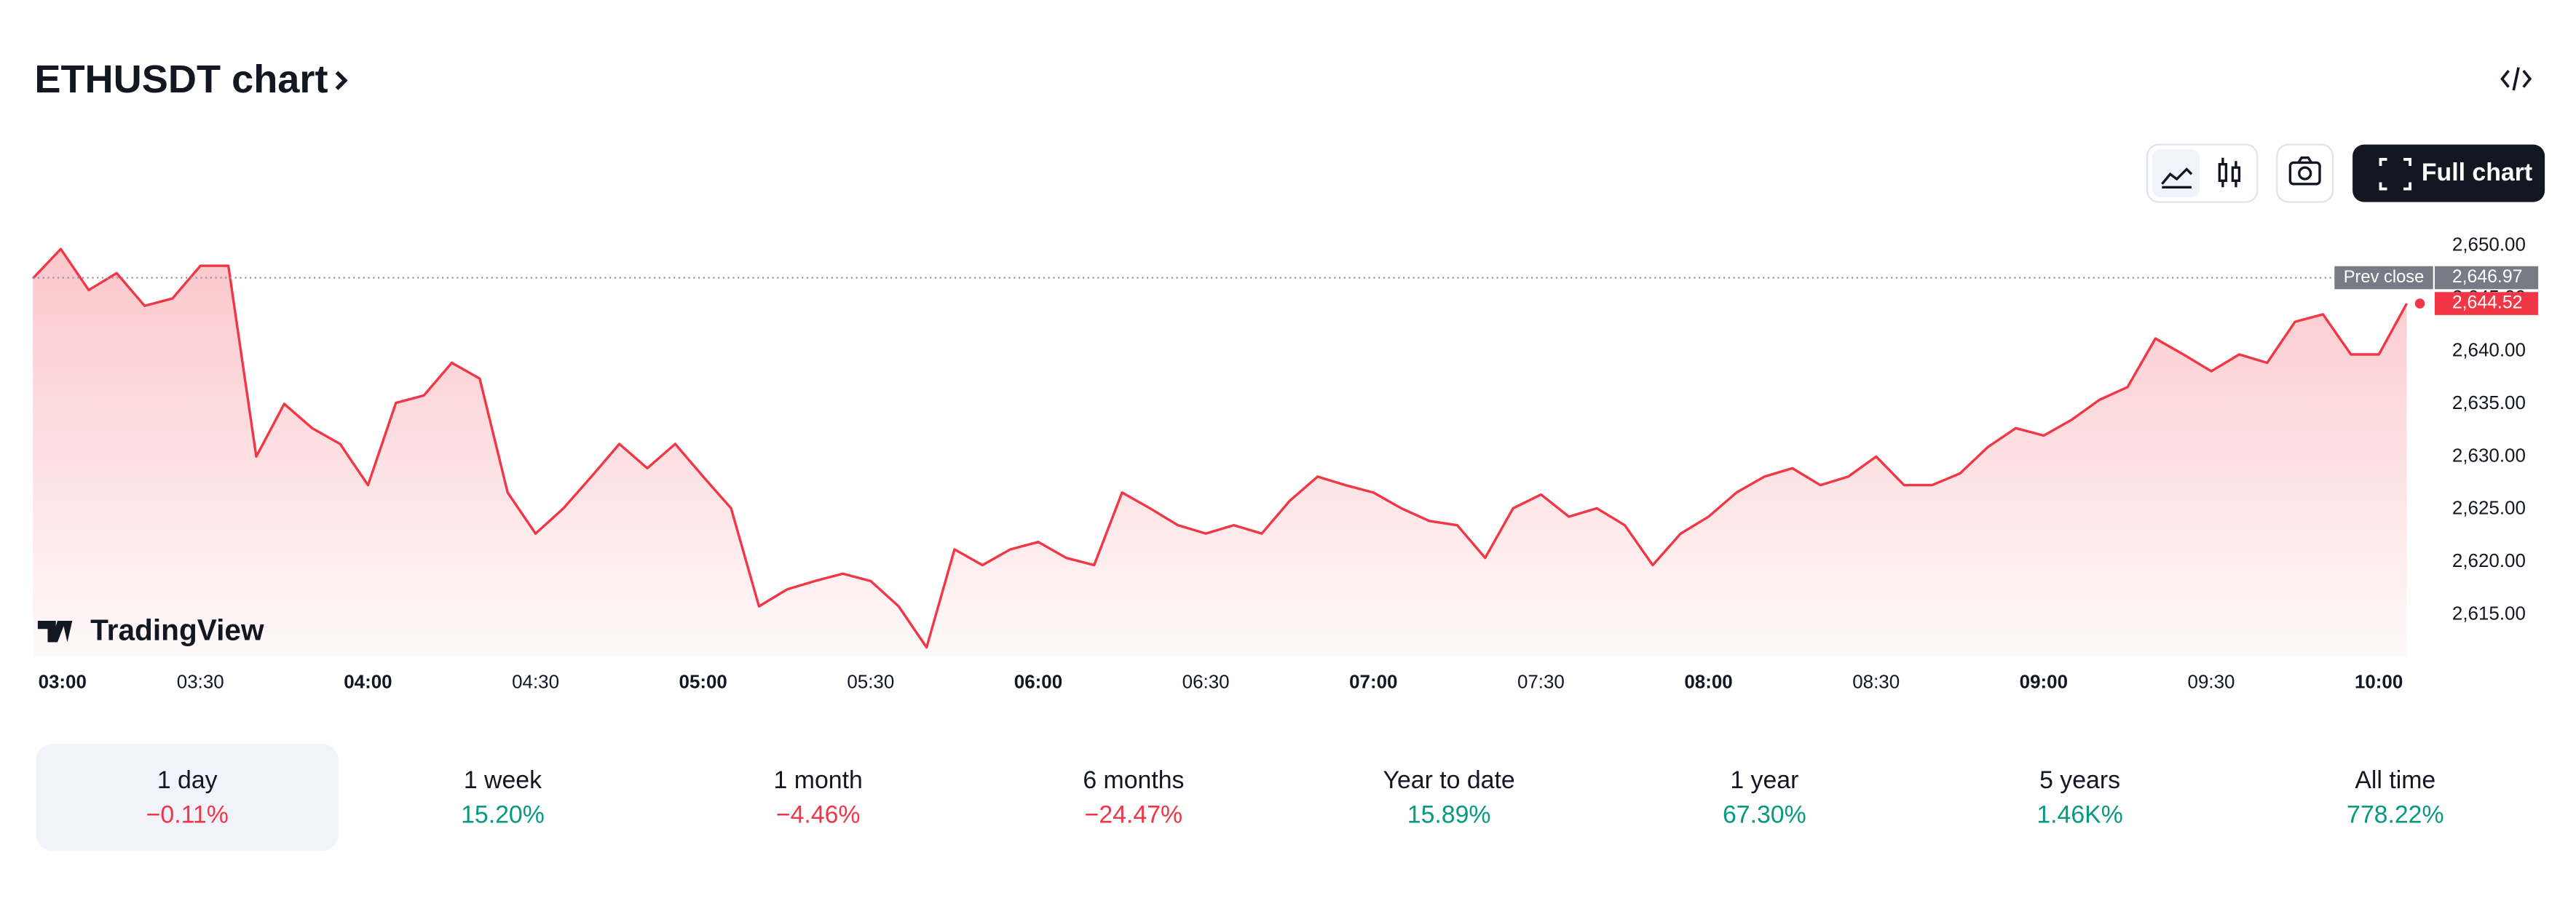 The width and height of the screenshot is (2576, 901). Describe the element at coordinates (1541, 682) in the screenshot. I see `x-tick-label: 07:30` at that location.